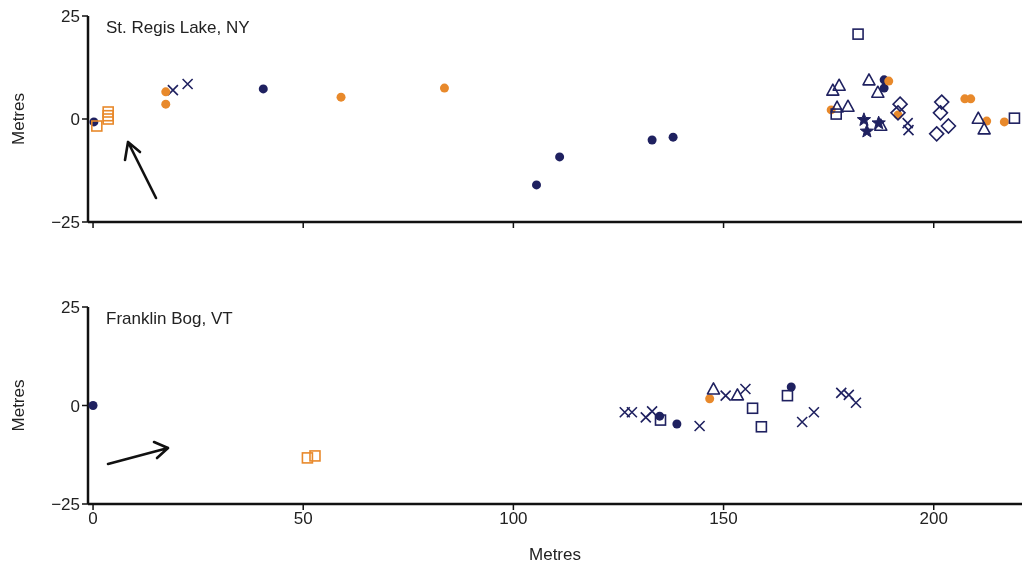 This screenshot has height=577, width=1026. I want to click on x-tick-label: 50, so click(303, 519).